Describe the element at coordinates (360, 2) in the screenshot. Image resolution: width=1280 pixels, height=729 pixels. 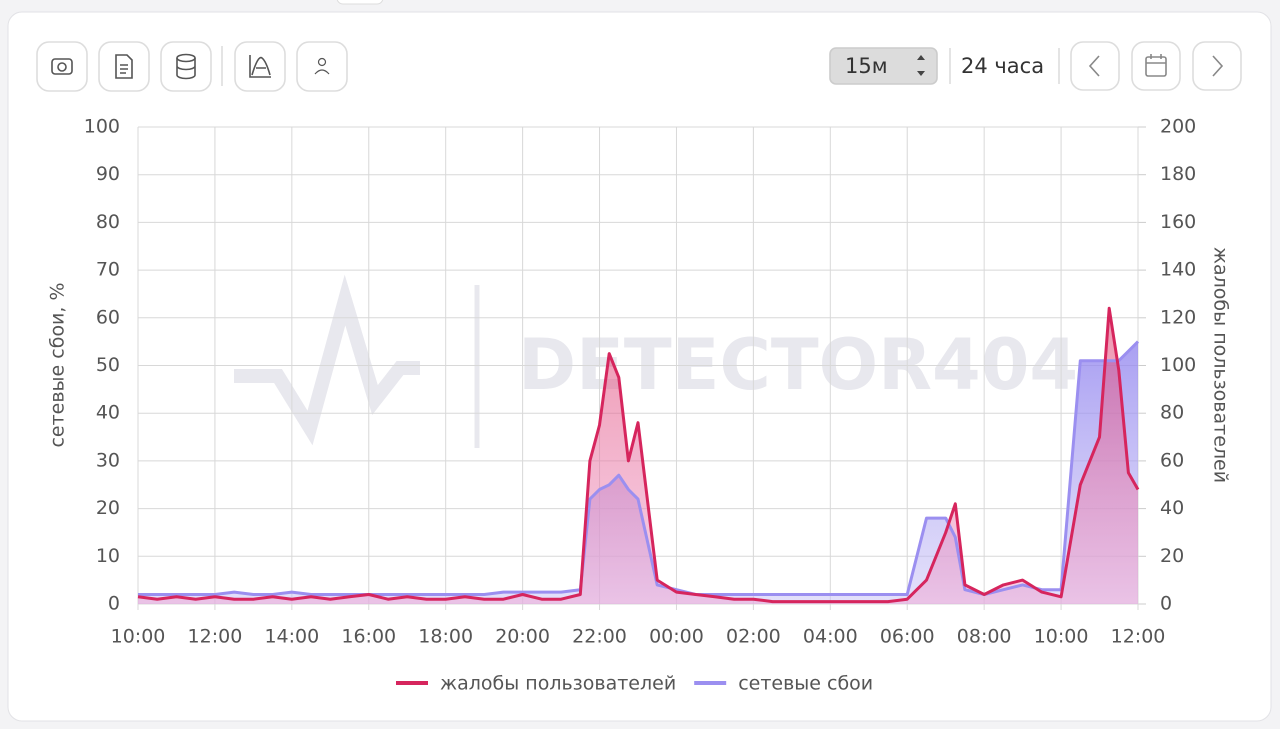
I see `tab` at that location.